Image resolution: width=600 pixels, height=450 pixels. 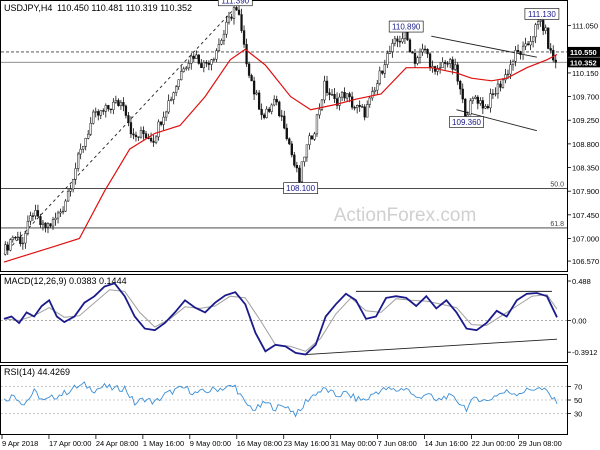 I want to click on price-chart-title: USDJPY,H4, so click(x=28, y=8).